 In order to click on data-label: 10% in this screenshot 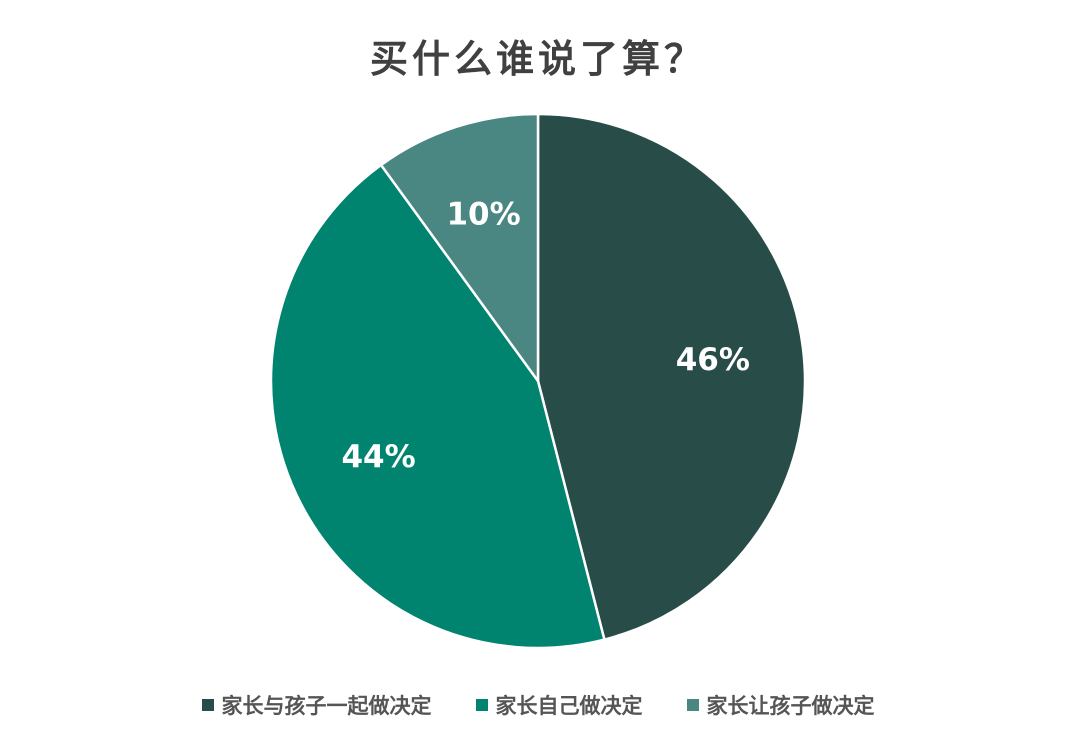, I will do `click(483, 214)`.